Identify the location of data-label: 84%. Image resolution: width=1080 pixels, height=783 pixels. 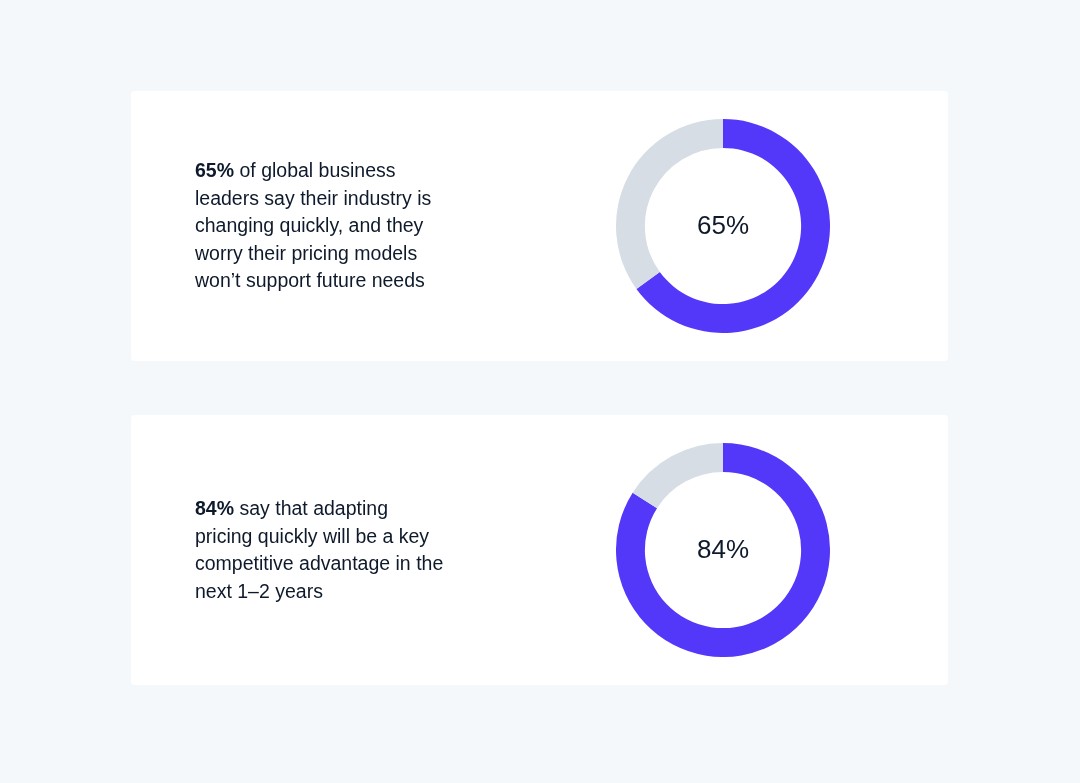
(723, 549).